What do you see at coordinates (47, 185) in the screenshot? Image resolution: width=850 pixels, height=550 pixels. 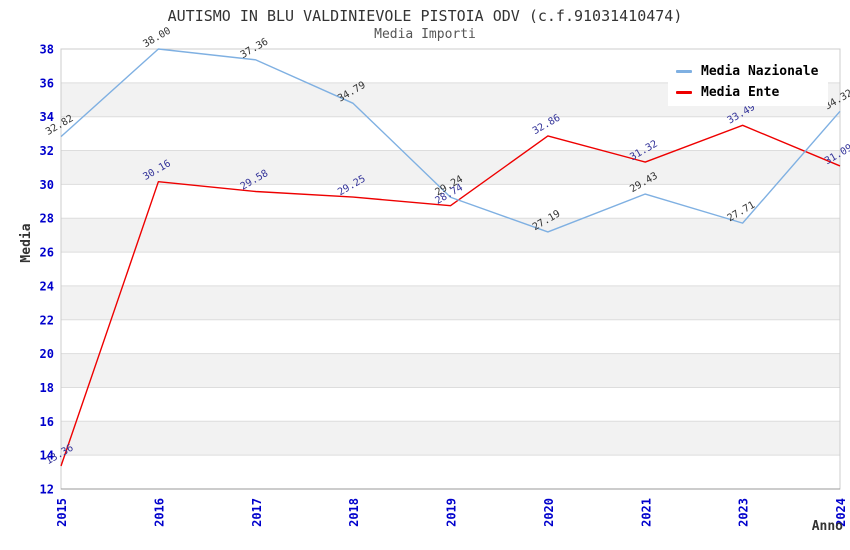 I see `y-tick-label: 30` at bounding box center [47, 185].